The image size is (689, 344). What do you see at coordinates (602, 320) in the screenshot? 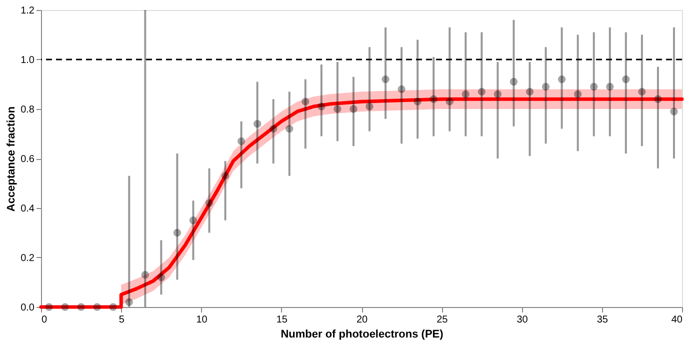
I see `x-tick-label: 35` at bounding box center [602, 320].